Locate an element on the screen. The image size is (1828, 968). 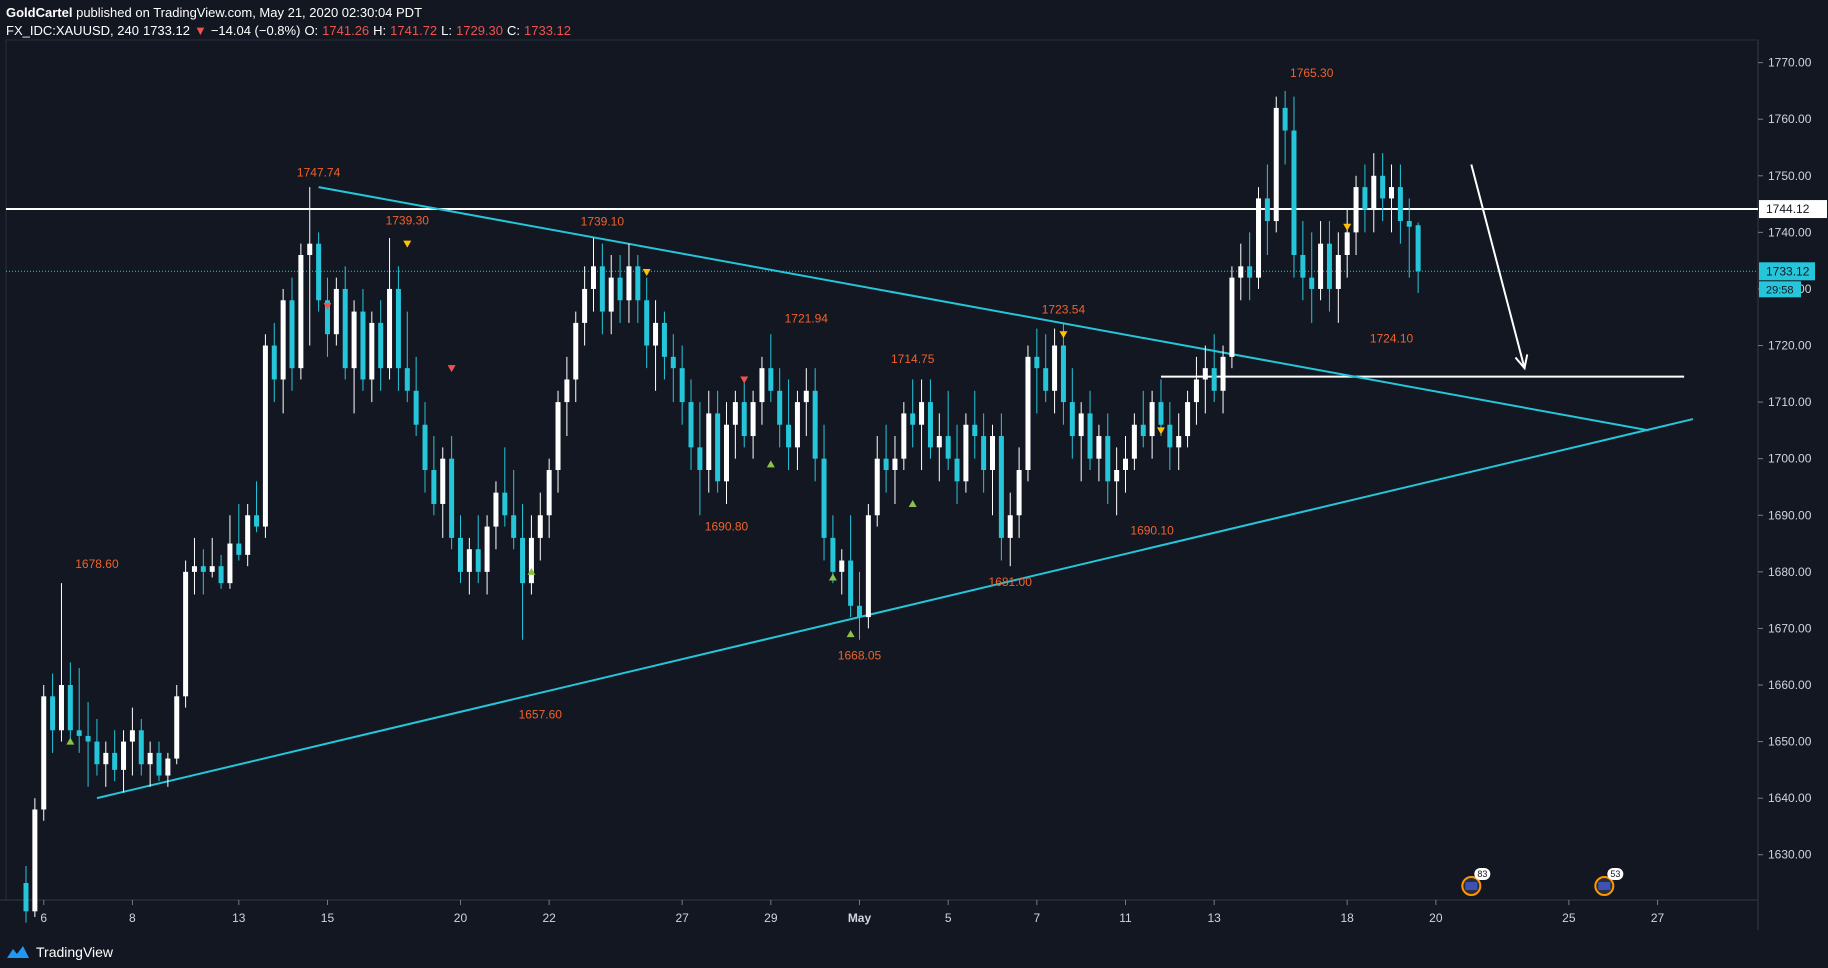
price-annotation: 1657.60 is located at coordinates (541, 715).